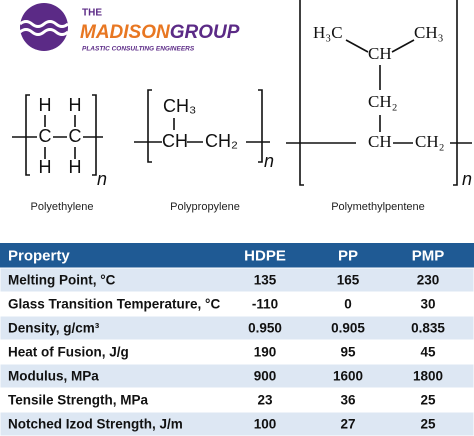 Image resolution: width=474 pixels, height=436 pixels. I want to click on table-row, so click(237, 423).